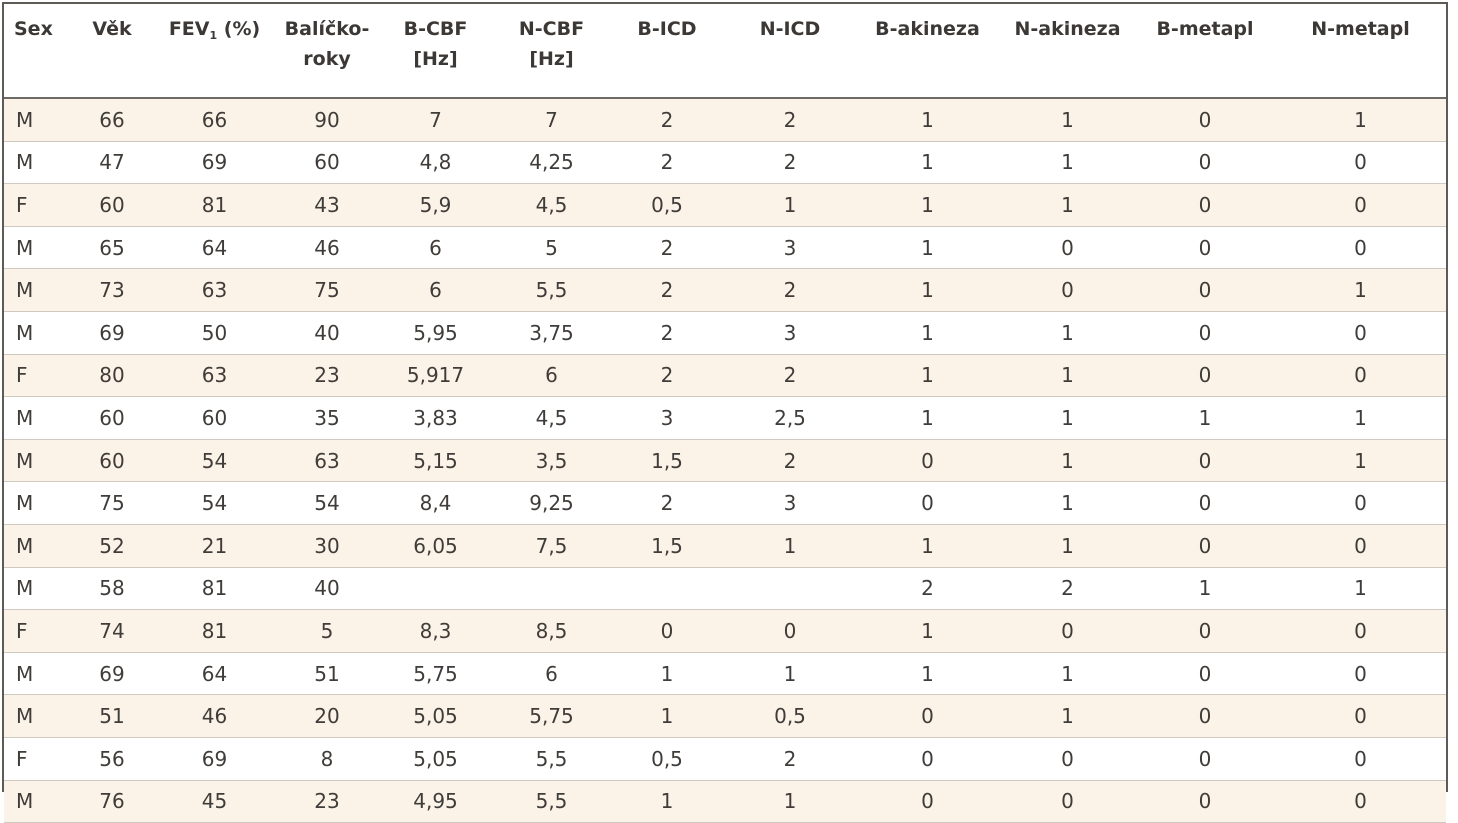  What do you see at coordinates (112, 376) in the screenshot?
I see `cell-vek: 80` at bounding box center [112, 376].